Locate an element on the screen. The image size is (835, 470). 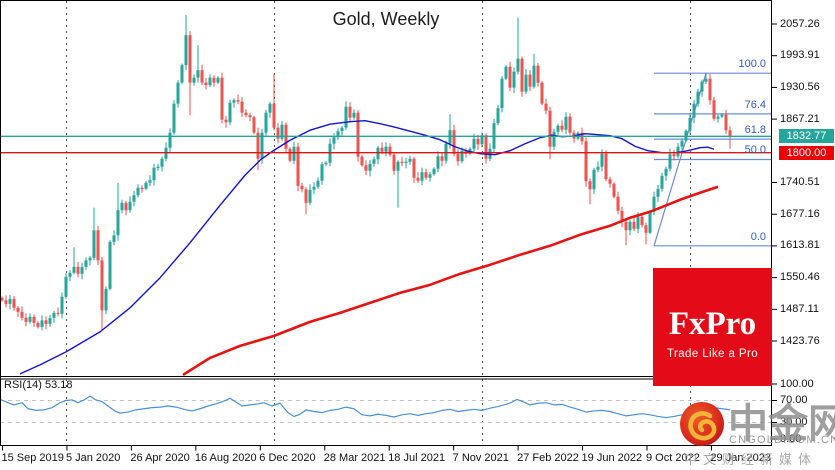
chart-title: Gold, Weekly is located at coordinates (386, 19).